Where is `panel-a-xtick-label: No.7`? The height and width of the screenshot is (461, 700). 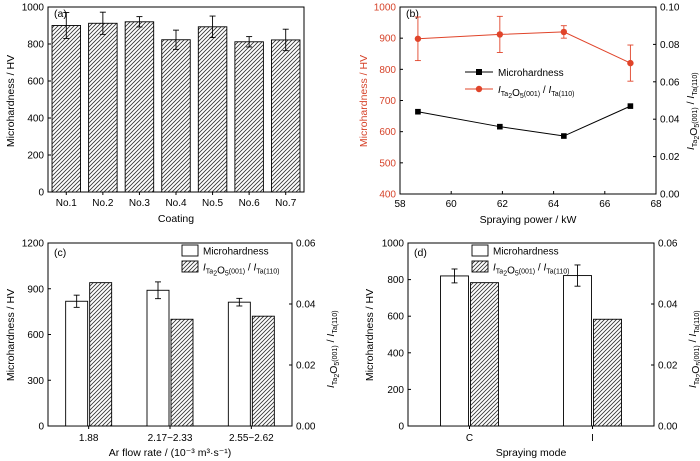 panel-a-xtick-label: No.7 is located at coordinates (286, 203).